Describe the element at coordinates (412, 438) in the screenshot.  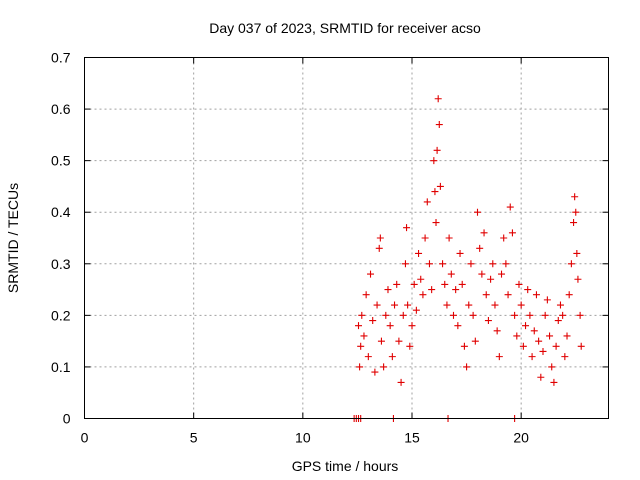
I see `x-tick-label: 15` at that location.